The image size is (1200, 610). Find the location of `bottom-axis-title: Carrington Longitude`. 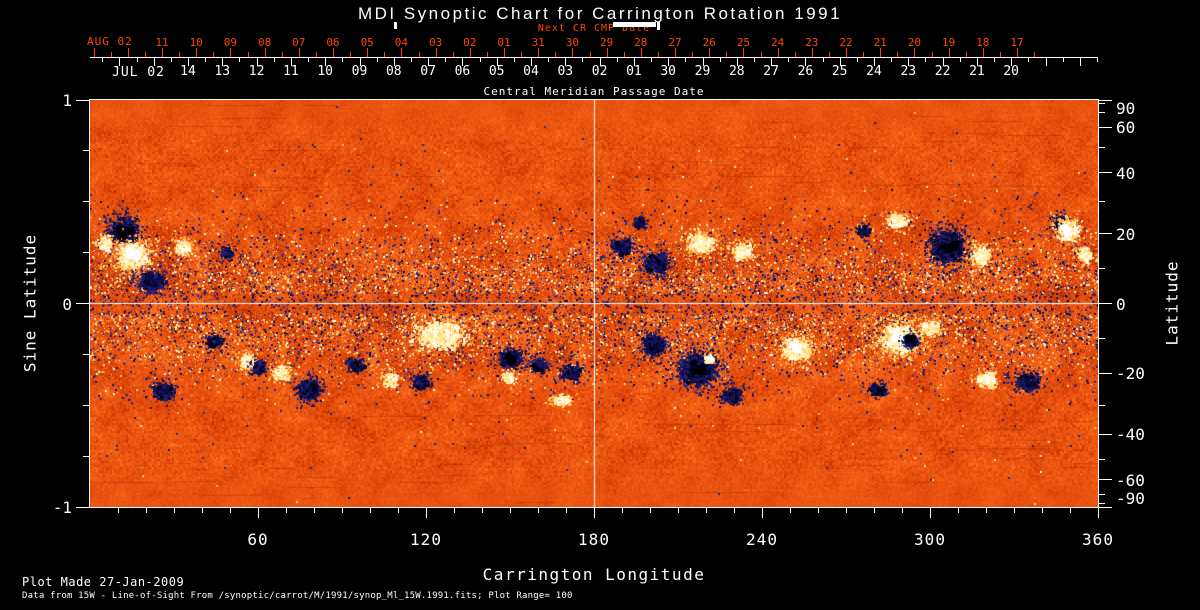

bottom-axis-title: Carrington Longitude is located at coordinates (594, 574).